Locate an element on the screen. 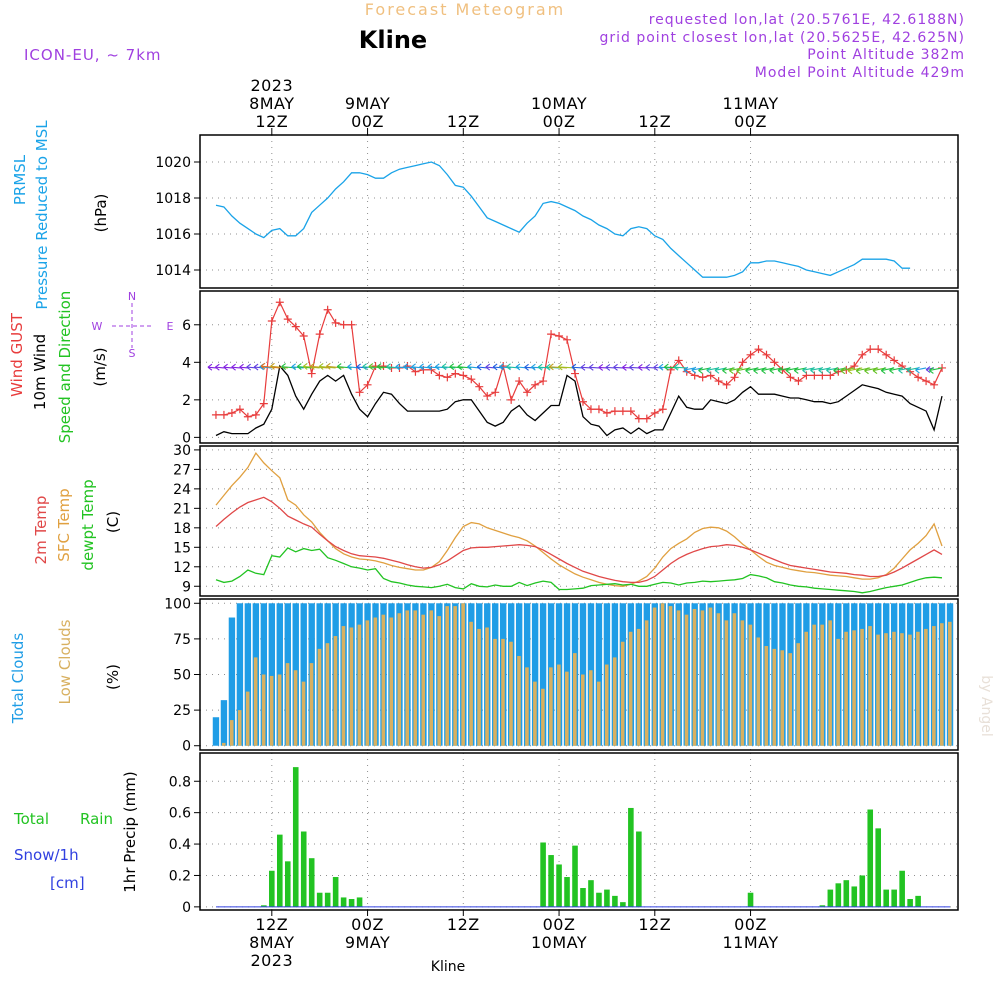  pressure-label-1: PRMSL is located at coordinates (20, 179).